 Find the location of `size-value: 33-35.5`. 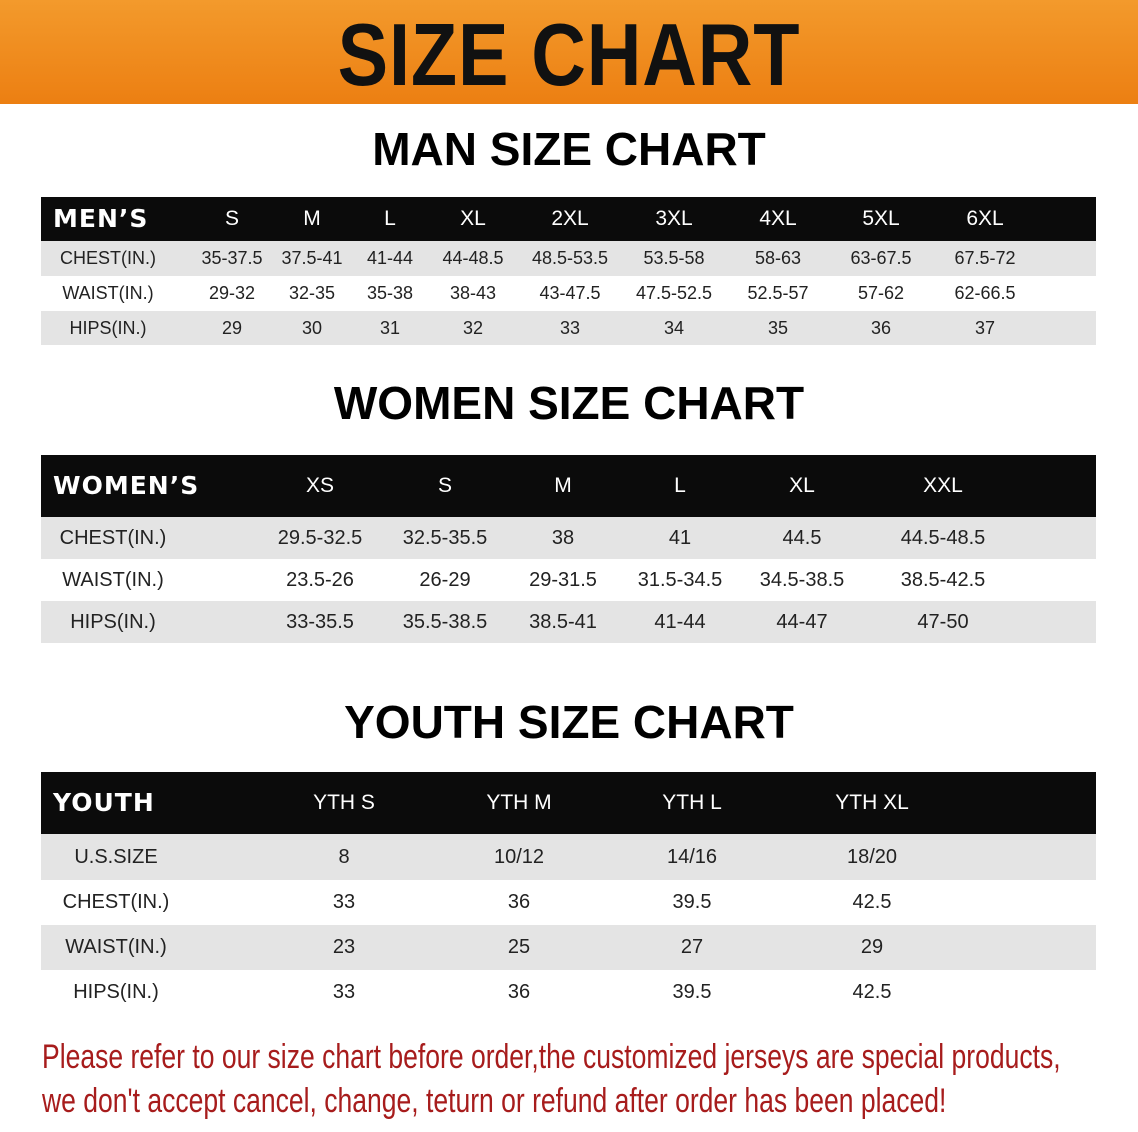

size-value: 33-35.5 is located at coordinates (320, 622).